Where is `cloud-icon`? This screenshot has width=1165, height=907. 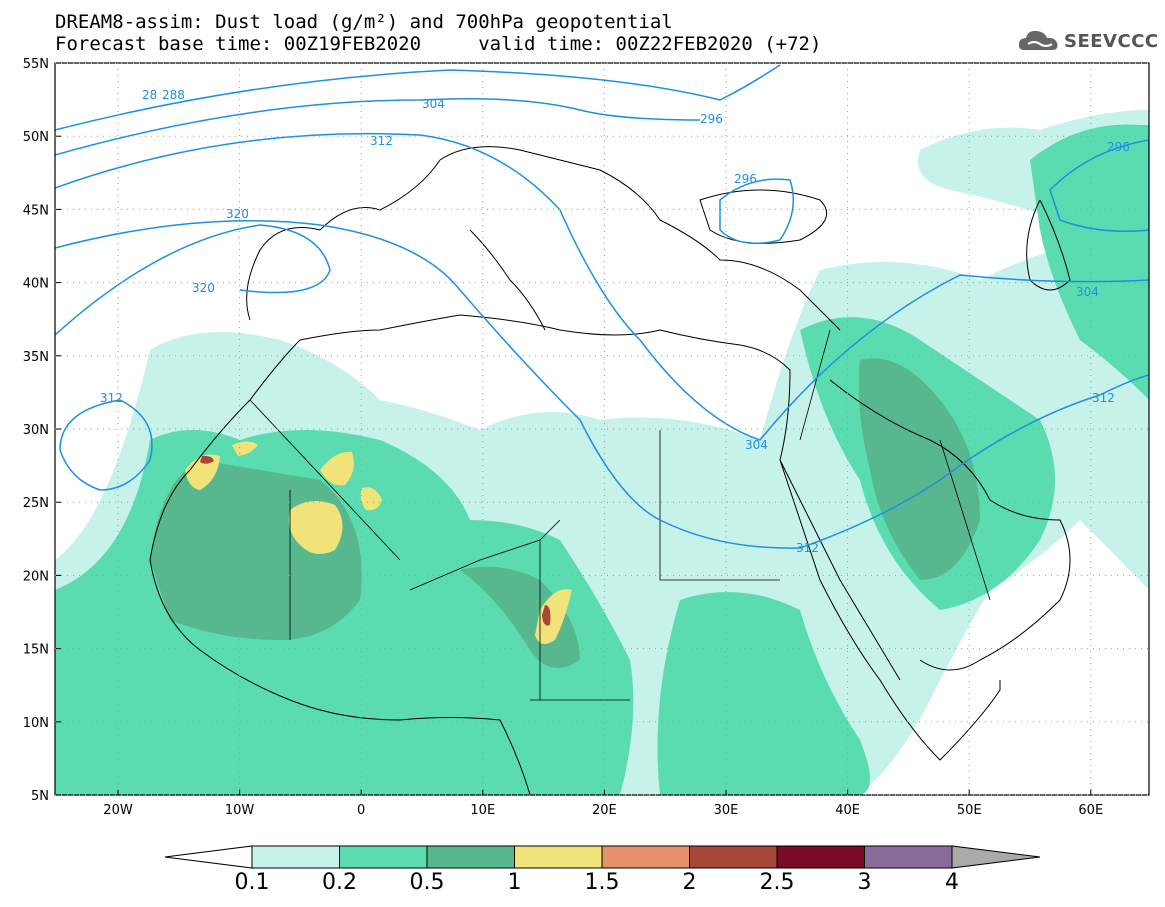 cloud-icon is located at coordinates (1038, 40).